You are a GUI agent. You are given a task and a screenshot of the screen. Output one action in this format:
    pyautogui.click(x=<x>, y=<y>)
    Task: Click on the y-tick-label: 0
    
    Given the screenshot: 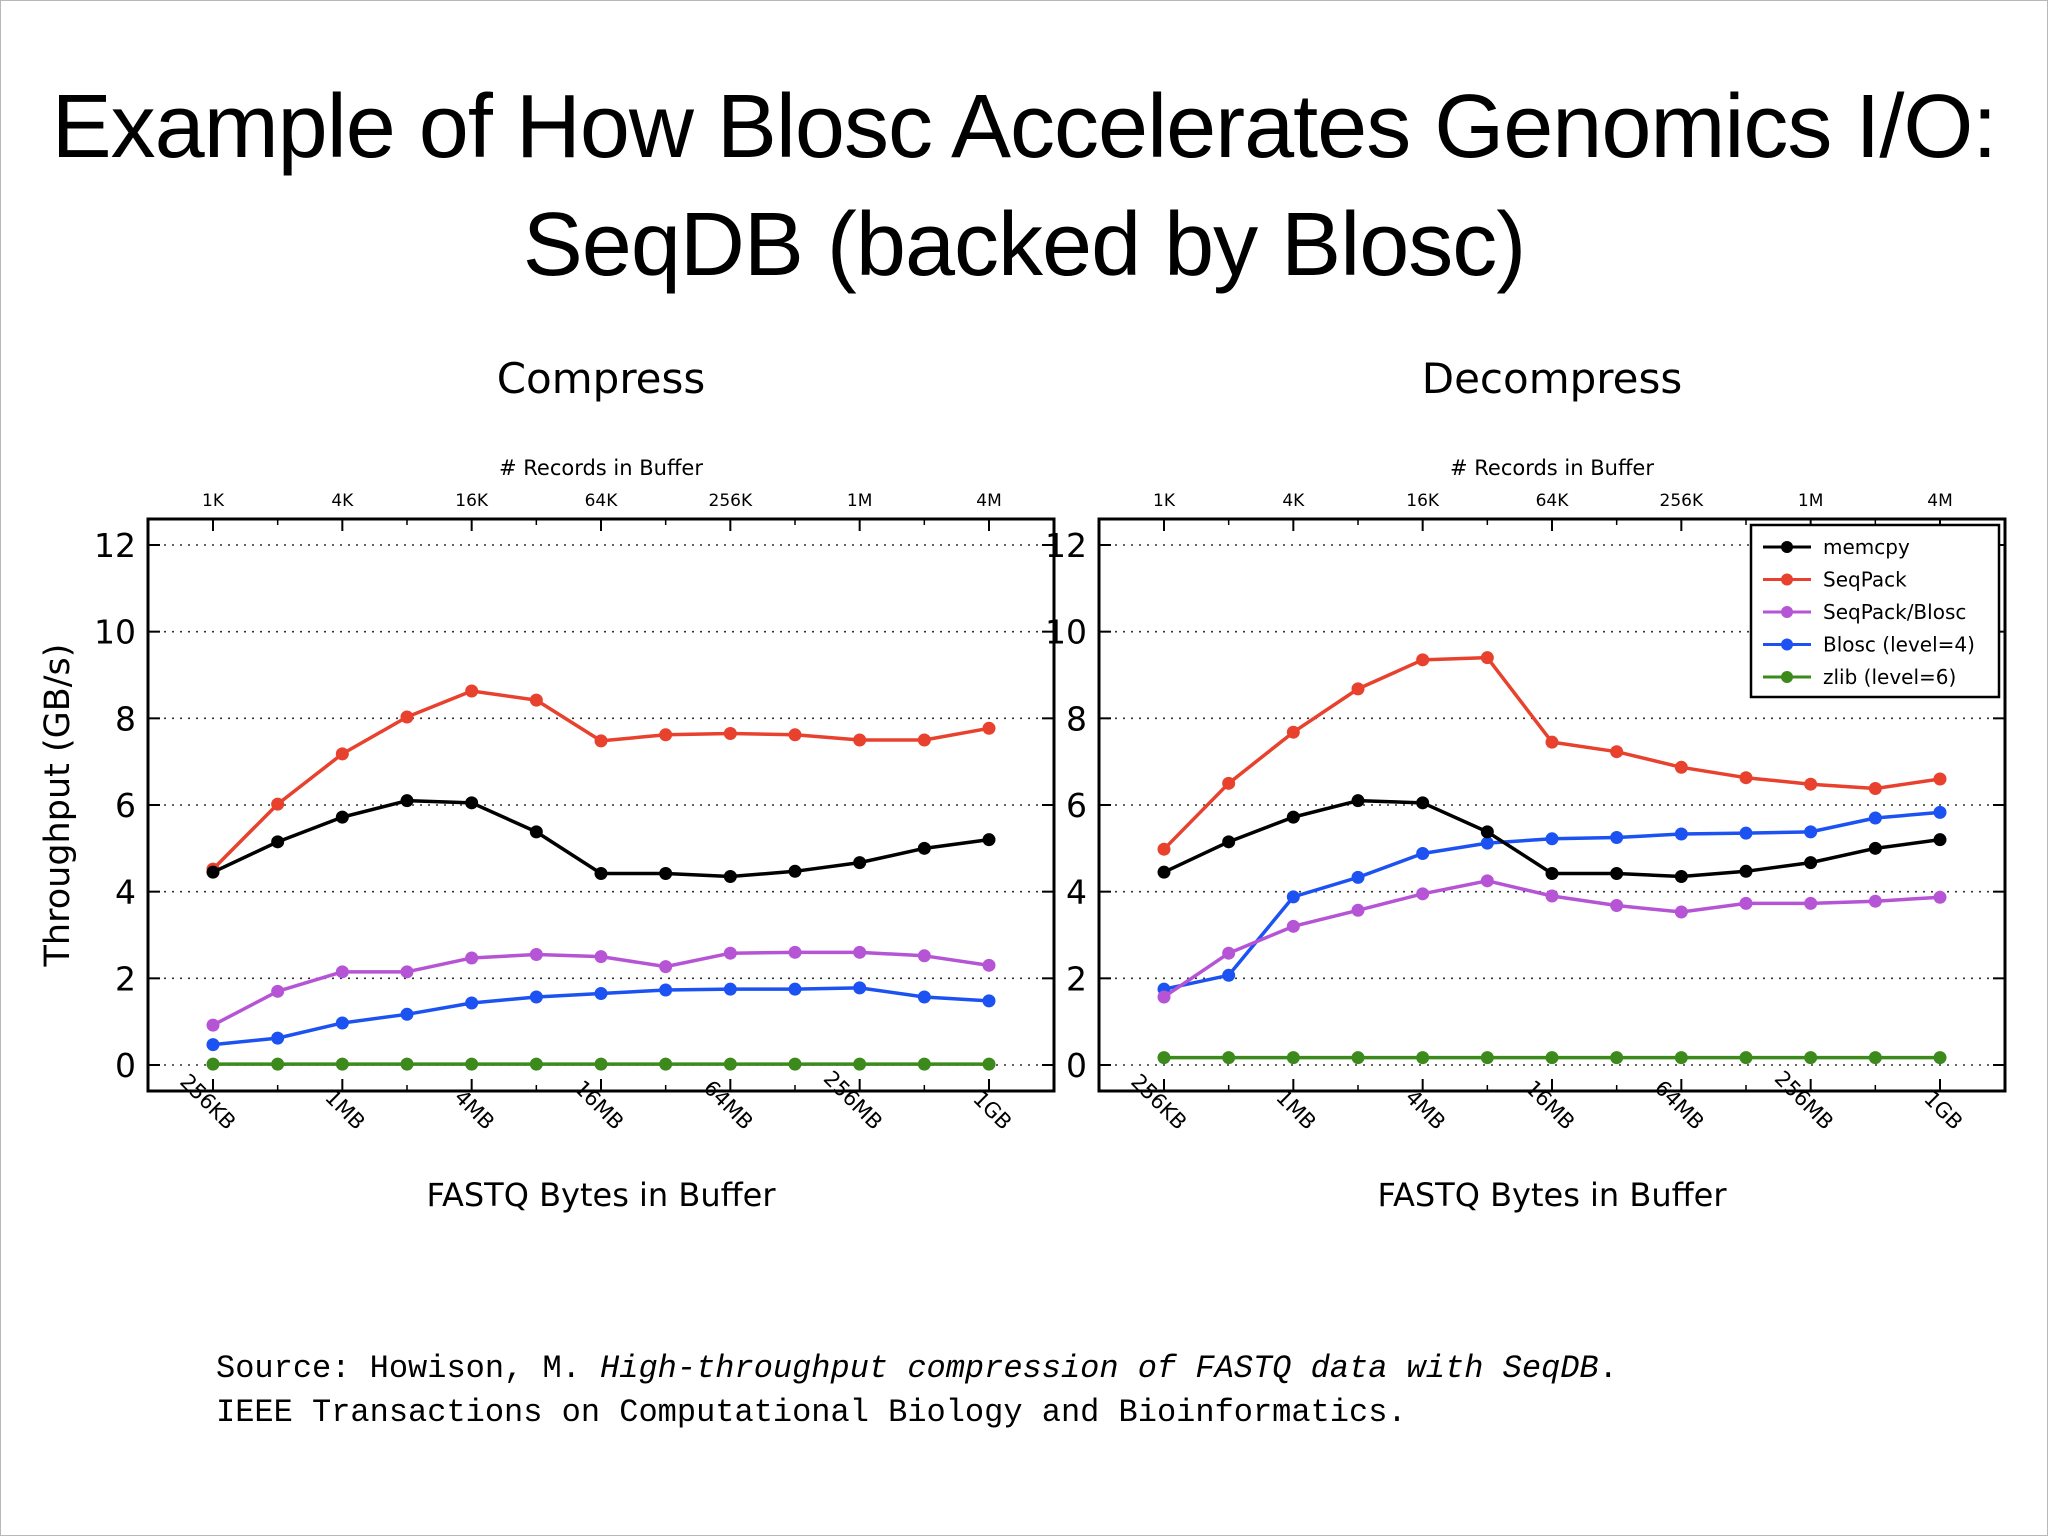 What is the action you would take?
    pyautogui.click(x=125, y=1065)
    